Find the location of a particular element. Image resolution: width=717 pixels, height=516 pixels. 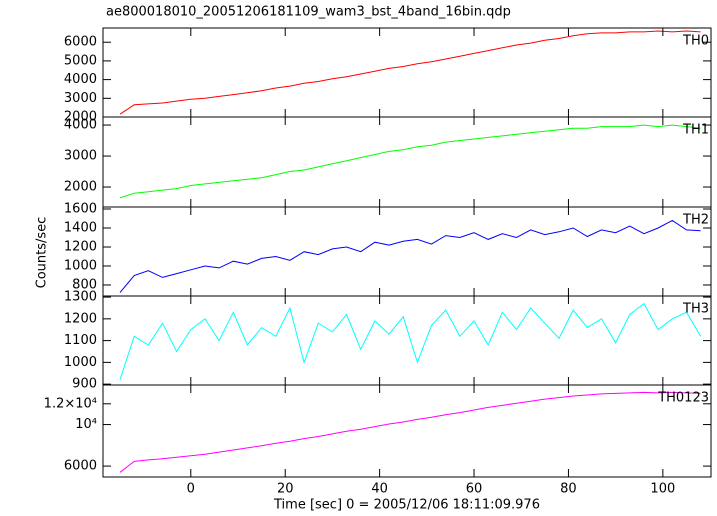

panel-label: TH0123 is located at coordinates (683, 398).